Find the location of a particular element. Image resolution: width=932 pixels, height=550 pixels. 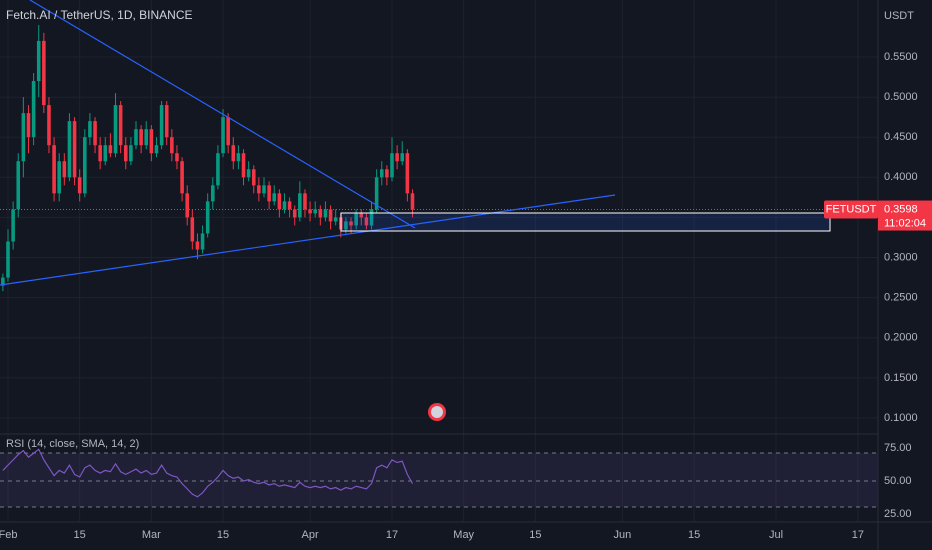

price-badge is located at coordinates (905, 215).